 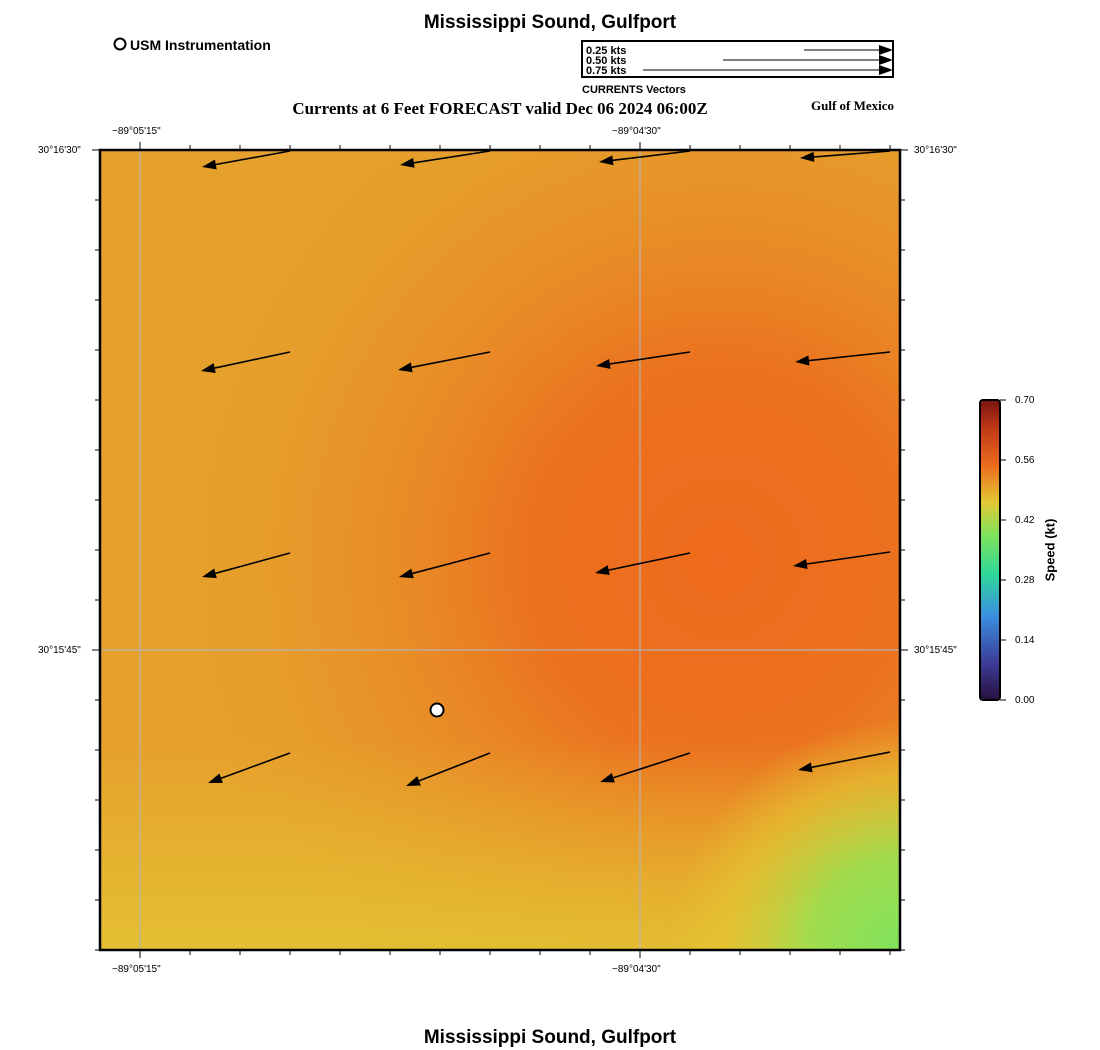 I want to click on lat-label-right-1: 30°16'30", so click(x=935, y=150).